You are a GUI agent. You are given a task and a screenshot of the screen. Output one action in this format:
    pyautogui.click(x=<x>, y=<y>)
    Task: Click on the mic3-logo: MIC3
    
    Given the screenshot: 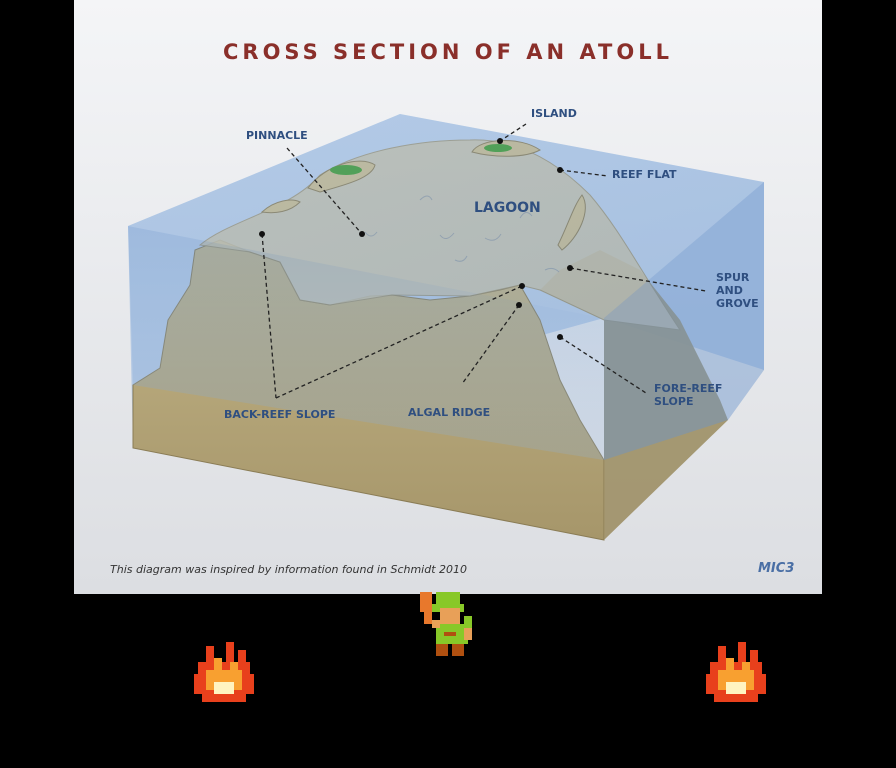 What is the action you would take?
    pyautogui.click(x=776, y=568)
    